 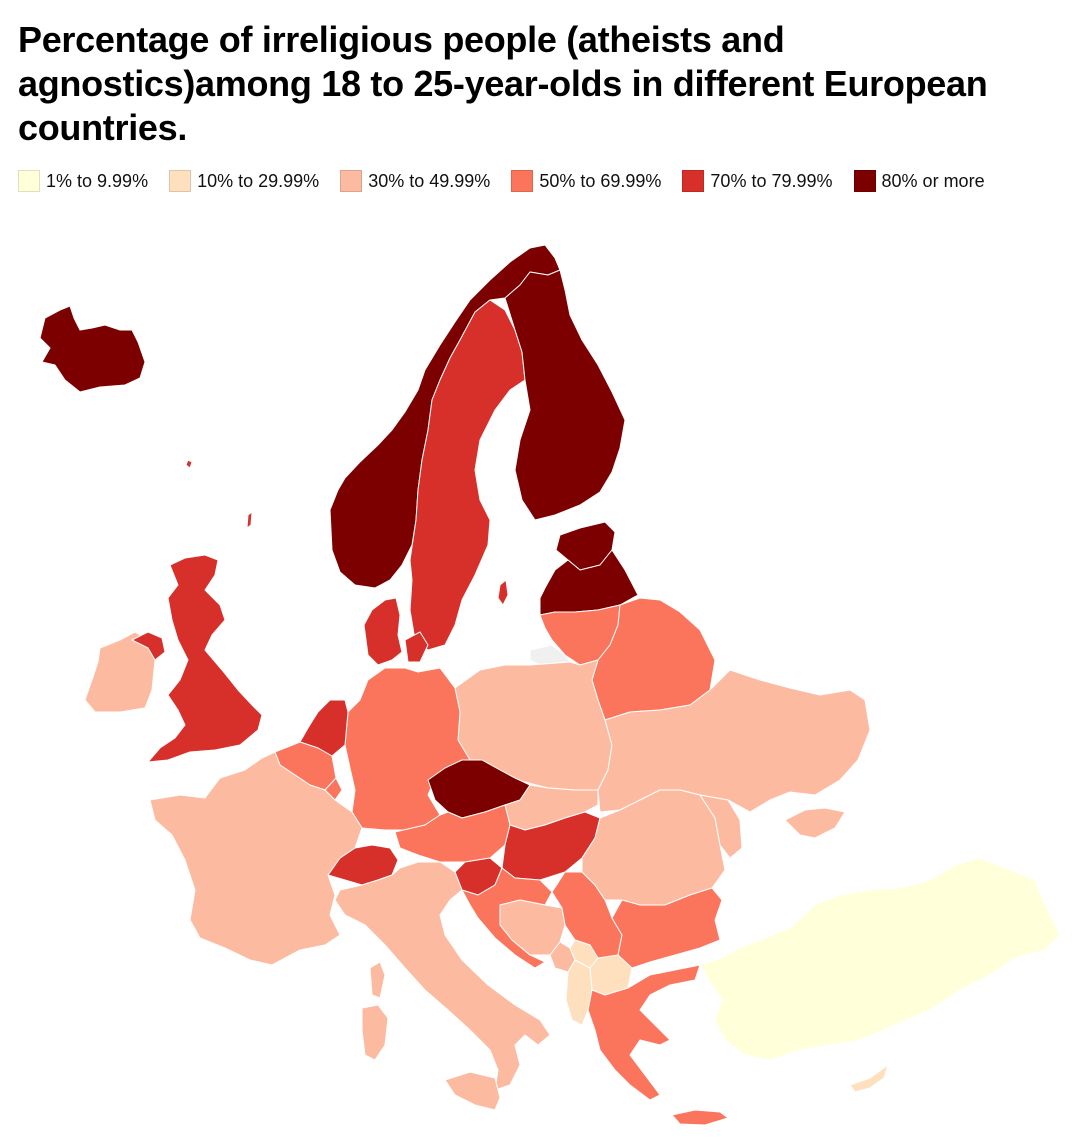 I want to click on legend-label: 10% to 29.99%, so click(x=258, y=181).